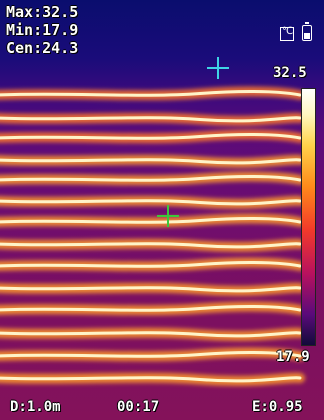 This screenshot has height=420, width=324. I want to click on min-temperature-readout: Min:17.9, so click(42, 30).